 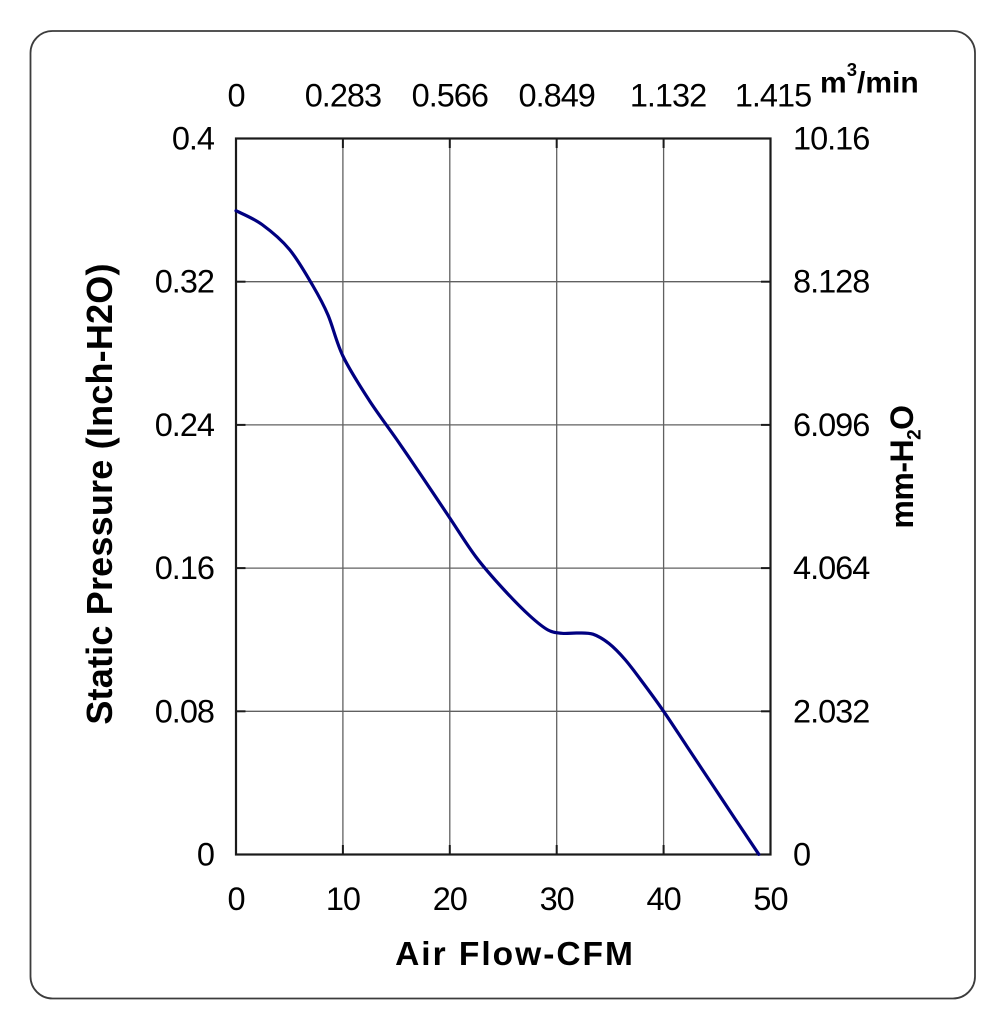 What do you see at coordinates (184, 711) in the screenshot?
I see `svg-text: 0.08` at bounding box center [184, 711].